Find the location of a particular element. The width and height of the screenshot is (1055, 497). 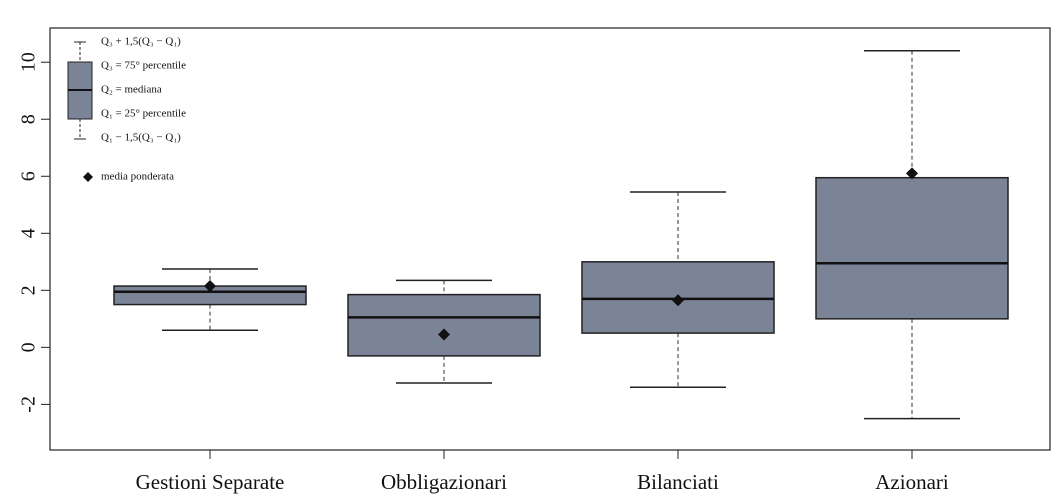

legend-entry: media ponderata is located at coordinates (137, 177).